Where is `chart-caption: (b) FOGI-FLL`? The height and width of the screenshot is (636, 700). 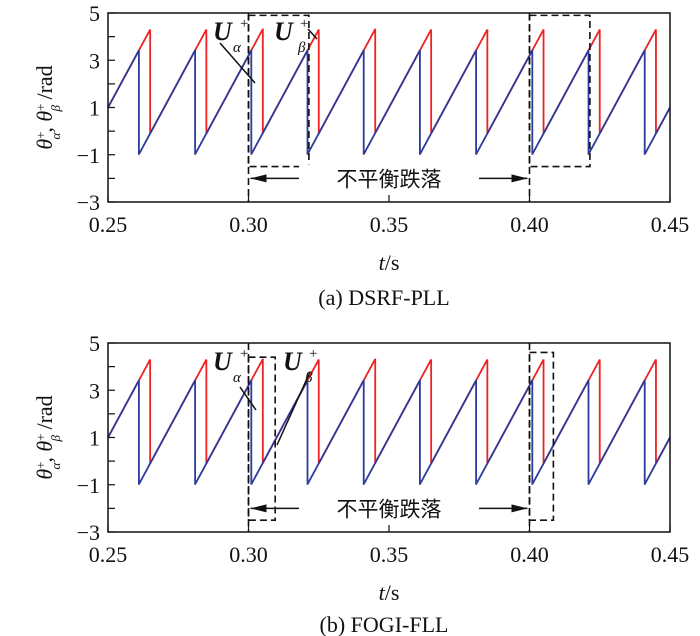 chart-caption: (b) FOGI-FLL is located at coordinates (384, 624).